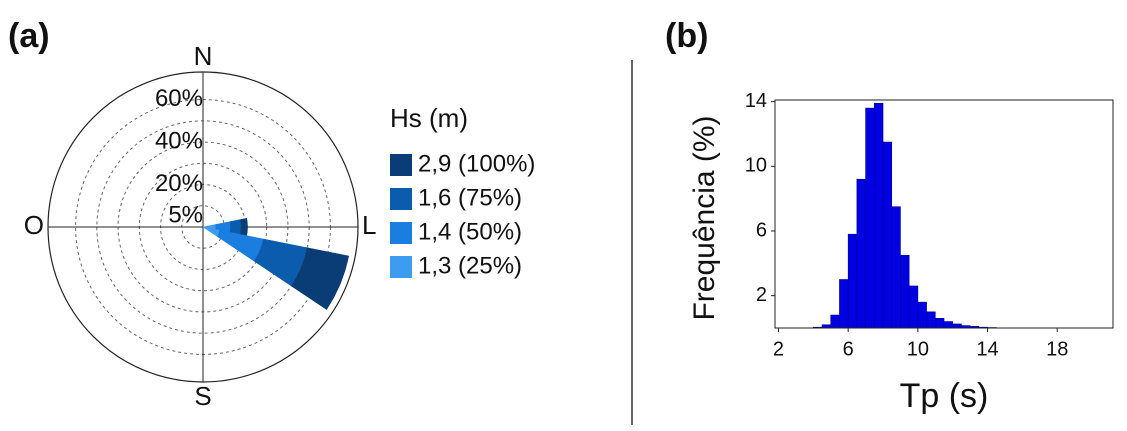 The width and height of the screenshot is (1127, 431). Describe the element at coordinates (944, 396) in the screenshot. I see `x-axis-label: Tp (s)` at that location.